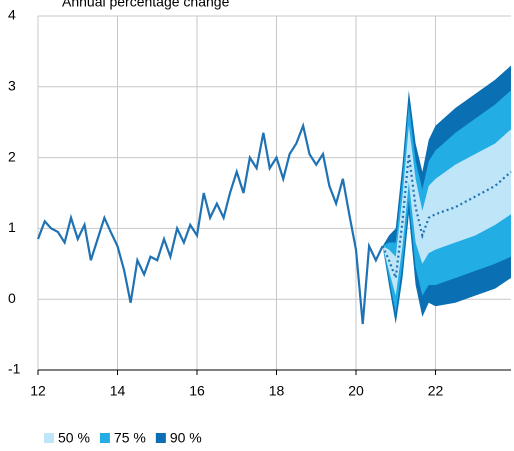 Image resolution: width=514 pixels, height=451 pixels. I want to click on y-tick-label: 3, so click(12, 86).